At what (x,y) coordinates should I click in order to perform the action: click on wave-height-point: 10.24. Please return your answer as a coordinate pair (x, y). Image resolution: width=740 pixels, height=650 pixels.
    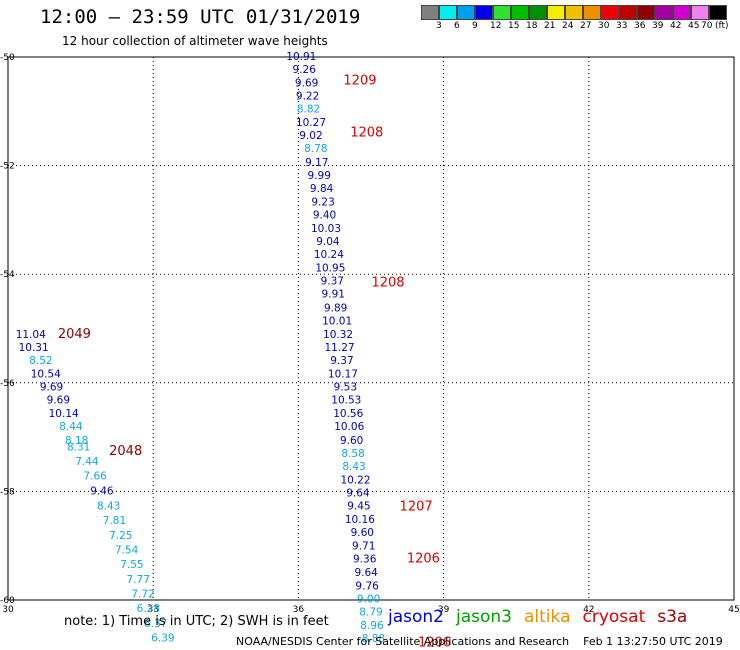
    Looking at the image, I should click on (329, 255).